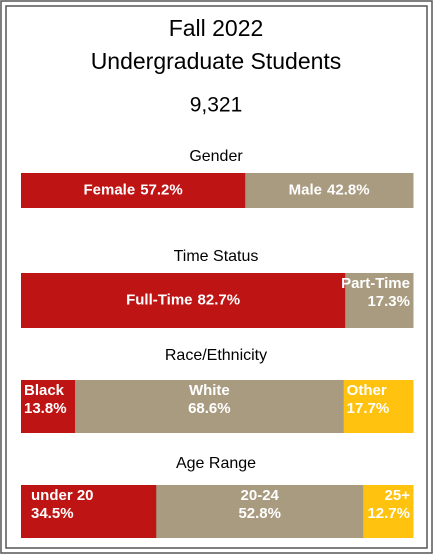  Describe the element at coordinates (305, 189) in the screenshot. I see `segment-category: Male` at that location.